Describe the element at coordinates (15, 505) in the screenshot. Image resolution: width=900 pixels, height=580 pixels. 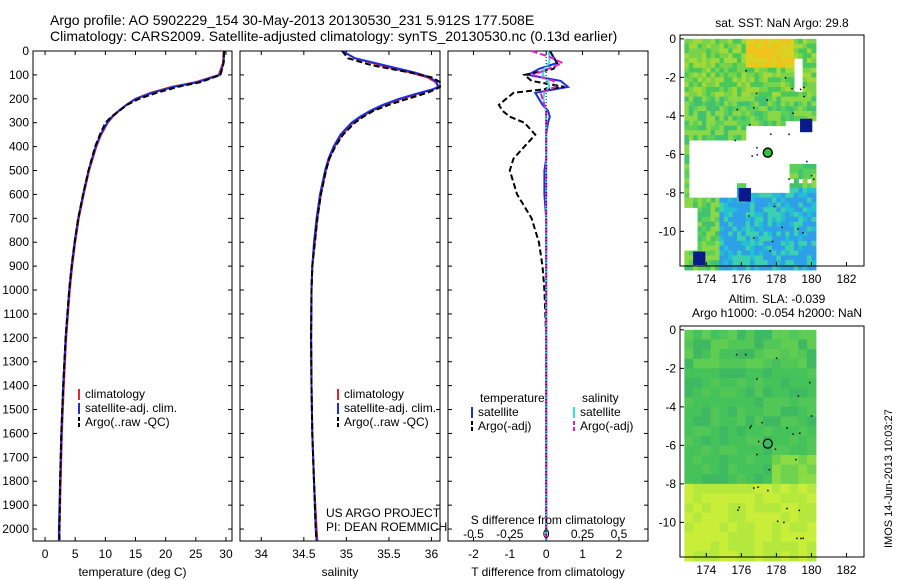
I see `y-tick-label: 1900` at that location.